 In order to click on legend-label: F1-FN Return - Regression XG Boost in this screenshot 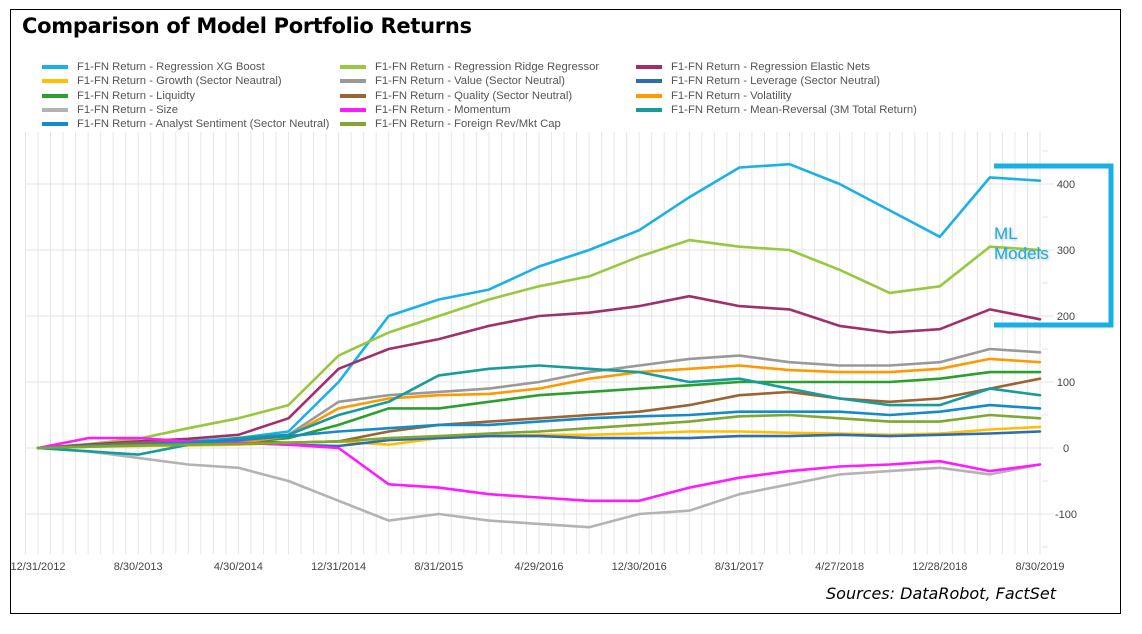, I will do `click(171, 67)`.